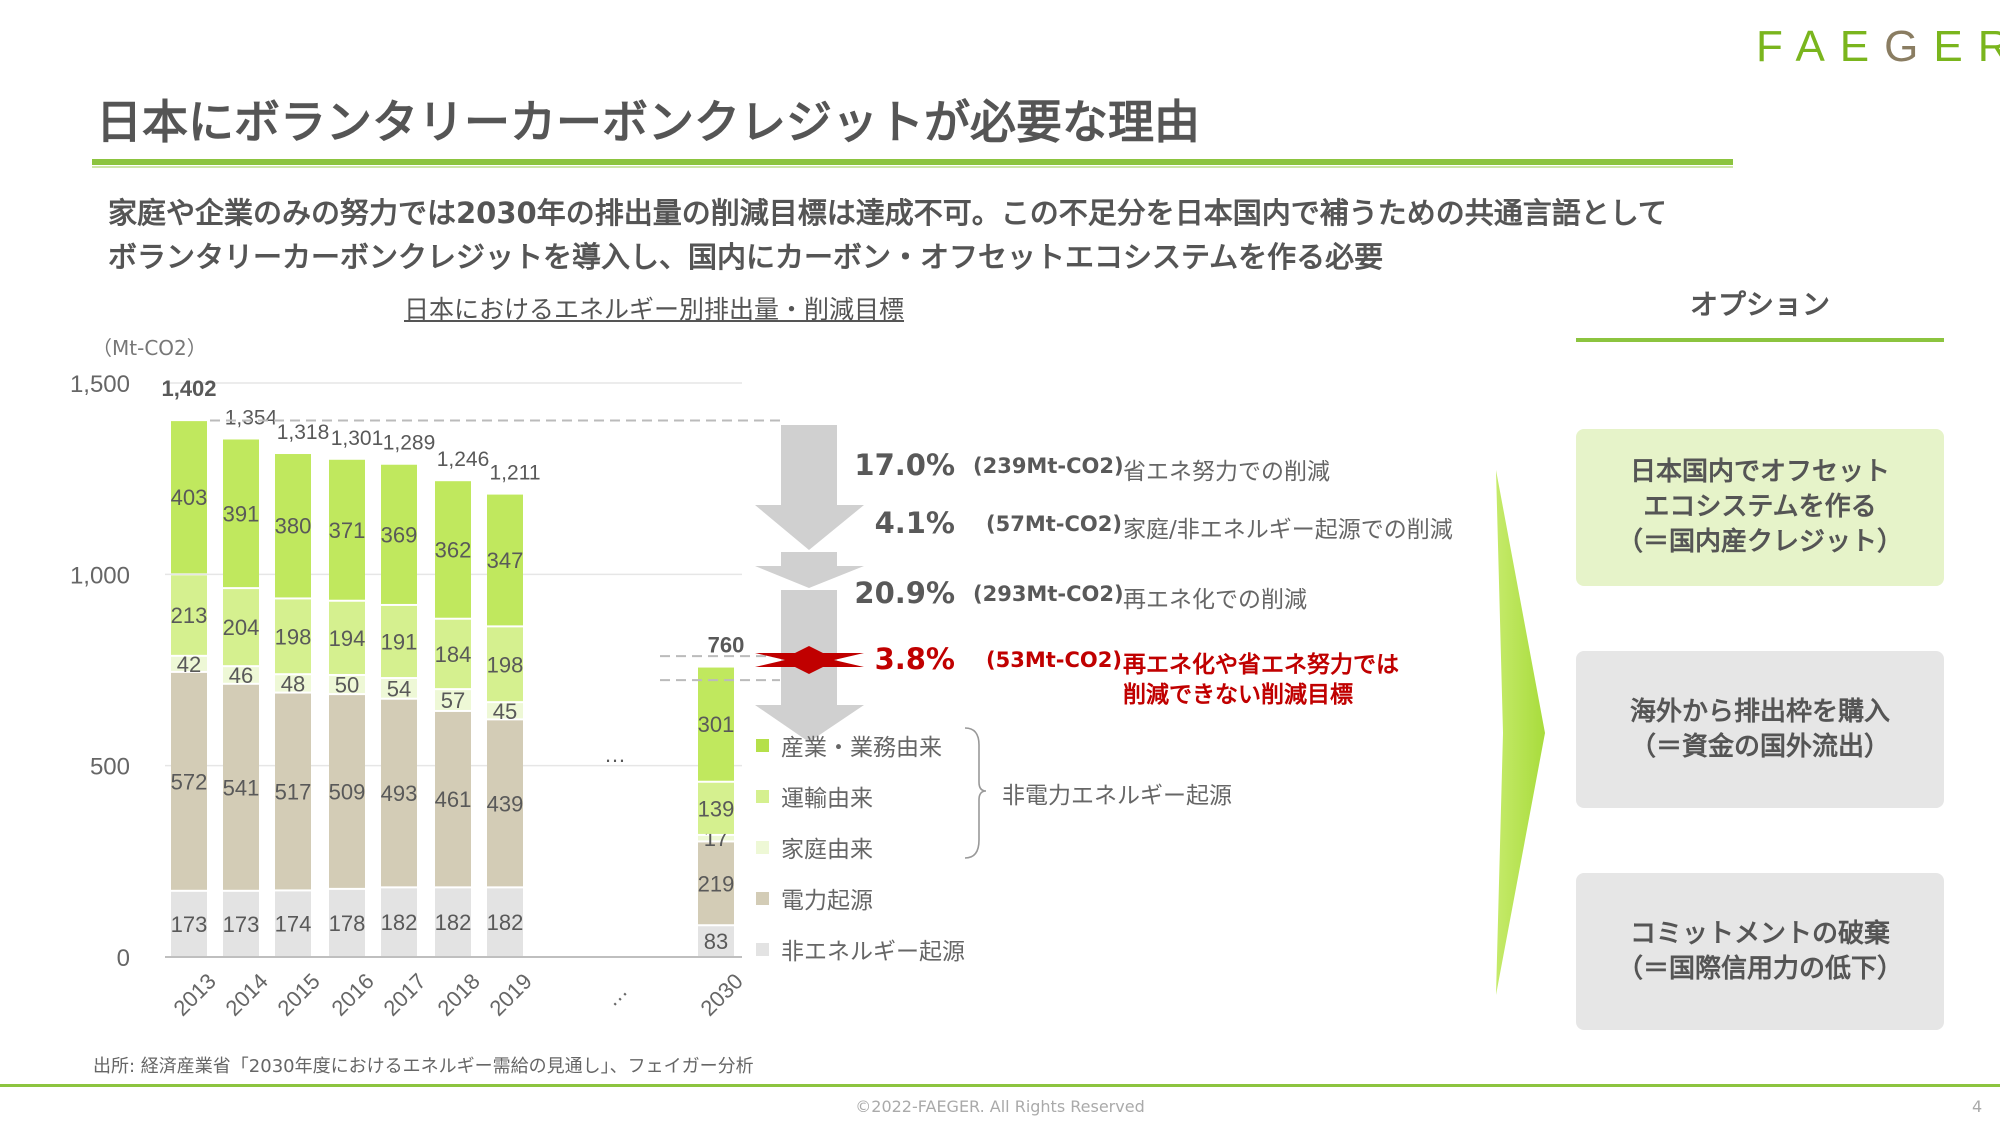  I want to click on reduction-pct: 17.0%, so click(904, 465).